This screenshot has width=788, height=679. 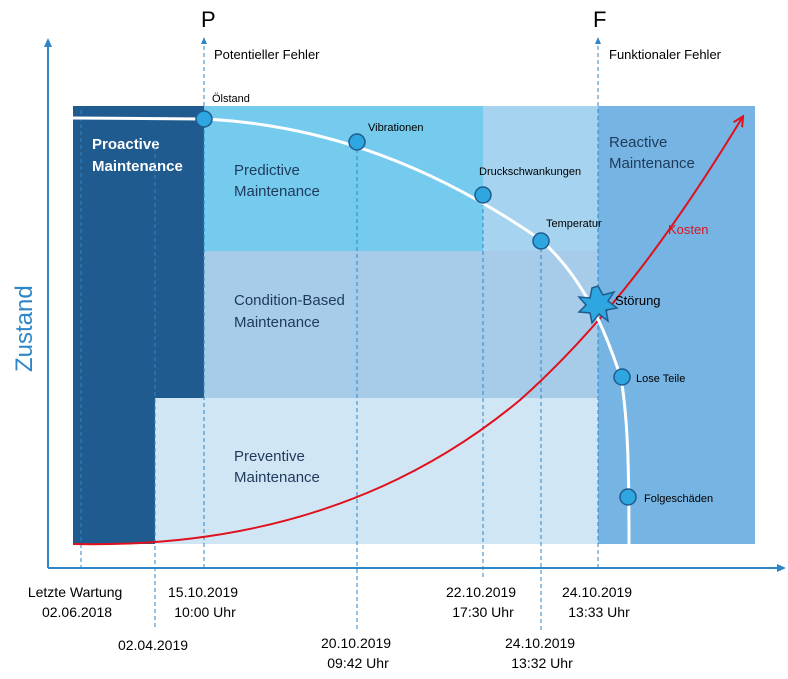 I want to click on cost-label: Kosten, so click(x=688, y=229).